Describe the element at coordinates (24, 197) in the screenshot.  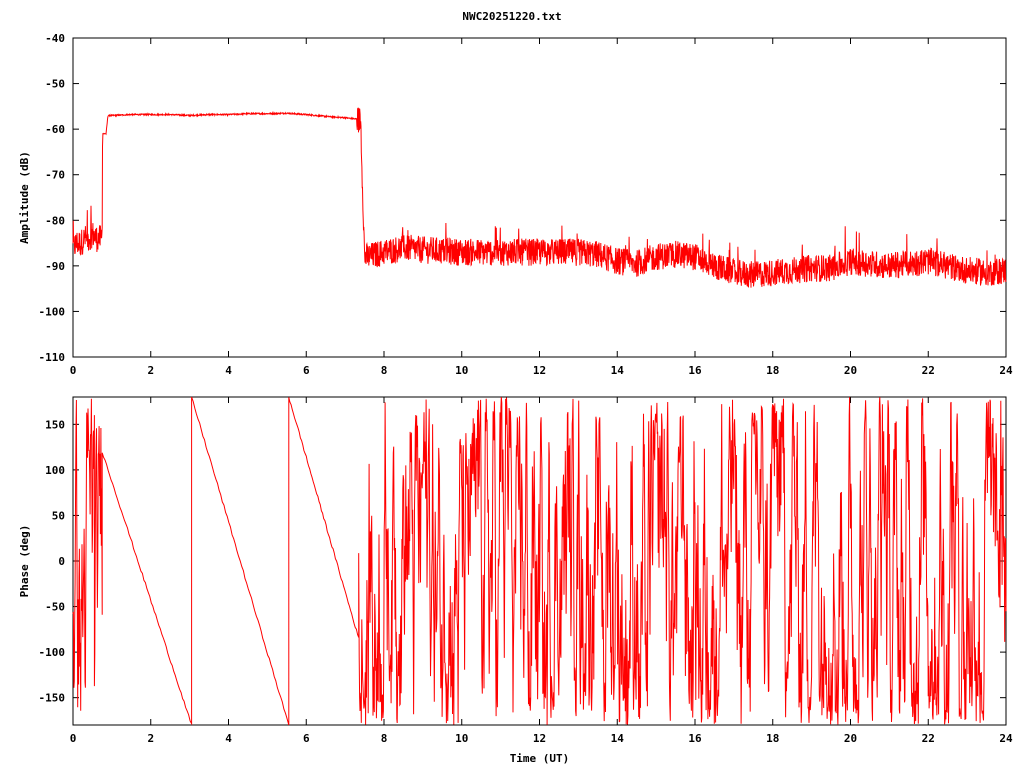
I see `y-axis-label: Amplitude (dB)` at that location.